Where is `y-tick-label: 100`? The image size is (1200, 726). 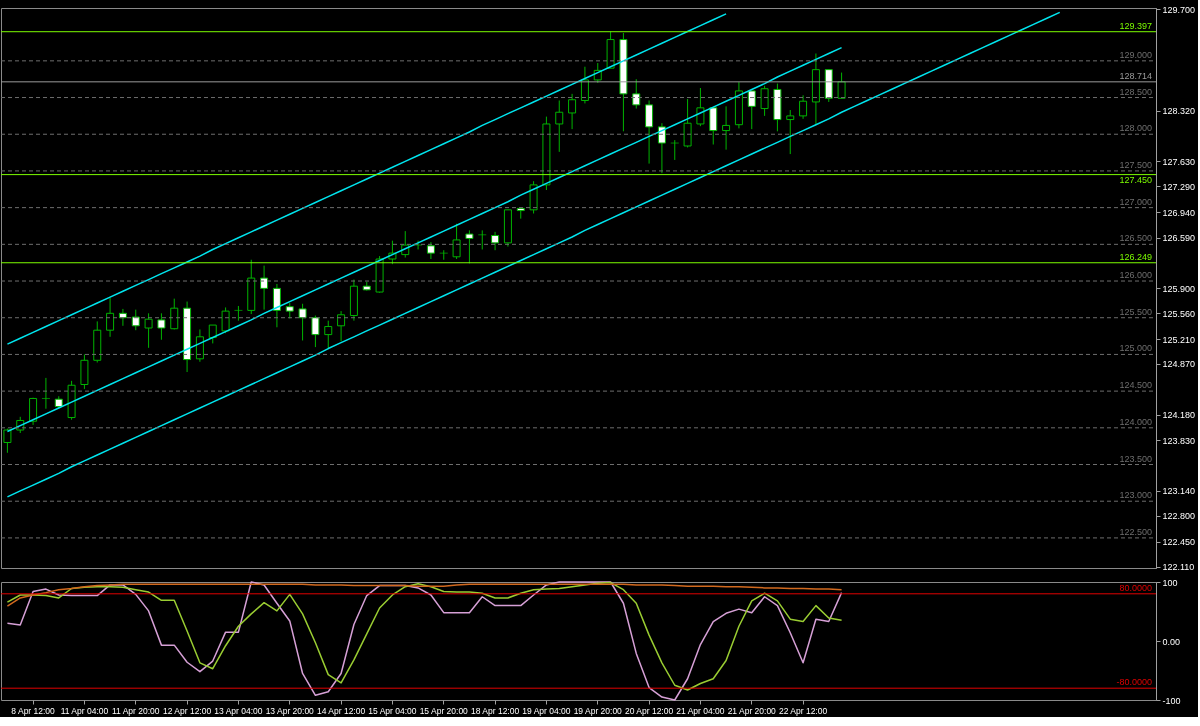
y-tick-label: 100 is located at coordinates (1170, 582).